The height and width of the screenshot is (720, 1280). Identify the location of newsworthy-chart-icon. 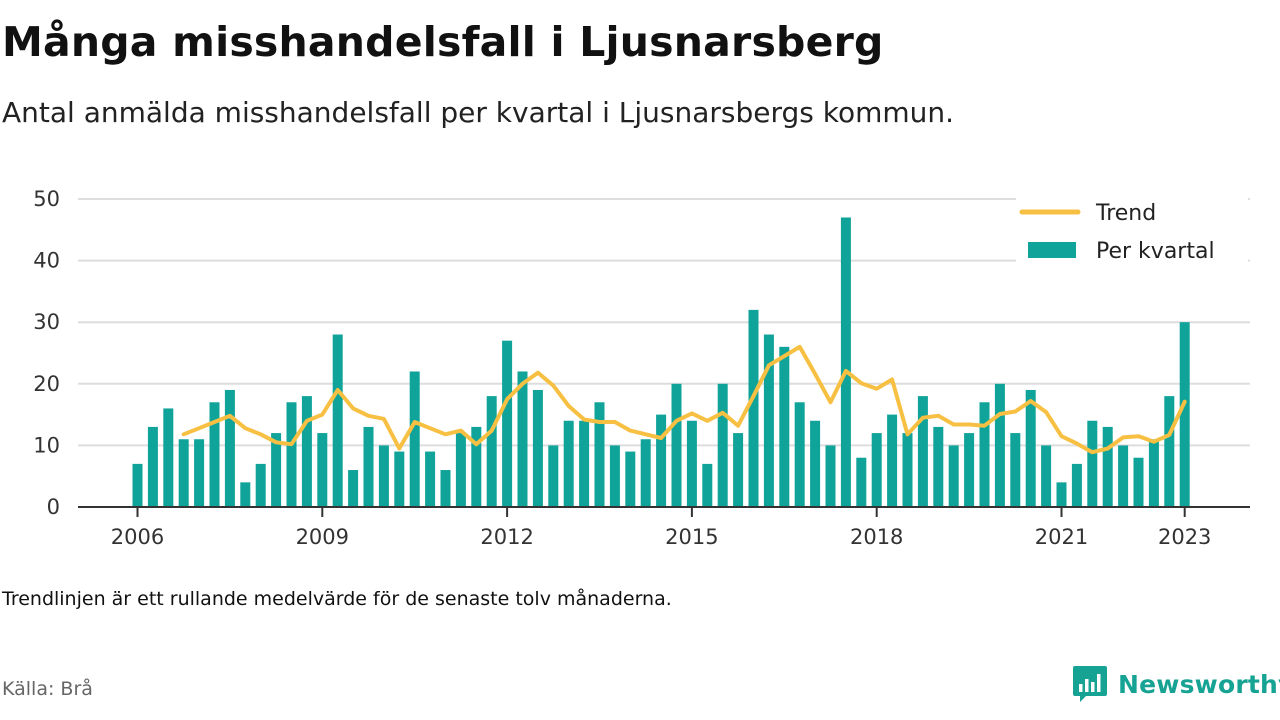
(1090, 684).